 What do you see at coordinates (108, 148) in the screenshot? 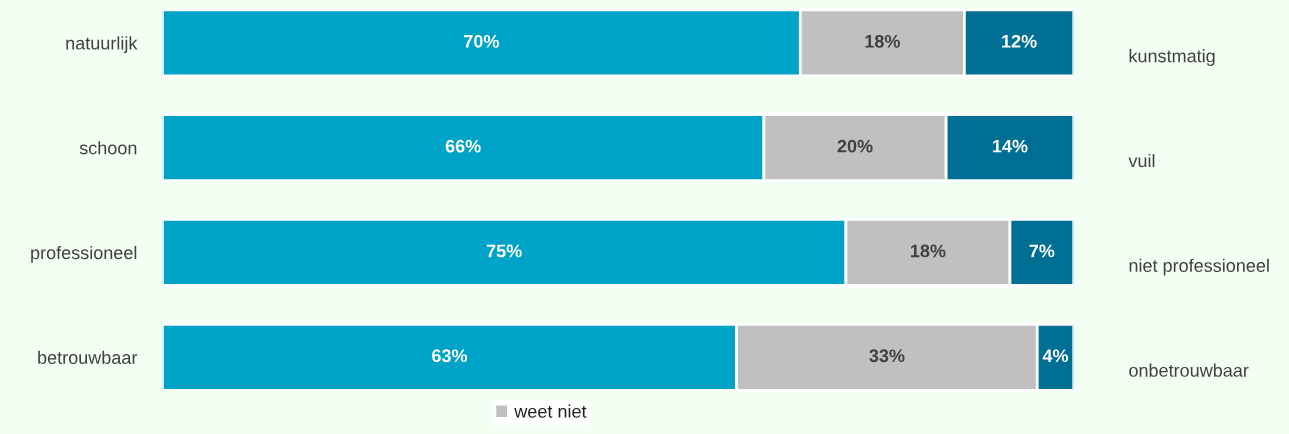
I see `y-tick-label: schoon` at bounding box center [108, 148].